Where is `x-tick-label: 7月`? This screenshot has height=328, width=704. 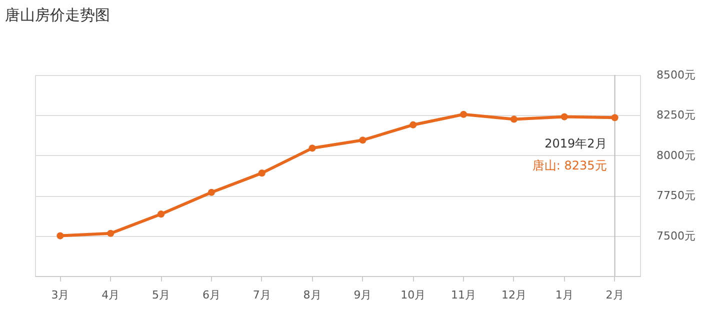 x-tick-label: 7月 is located at coordinates (261, 295).